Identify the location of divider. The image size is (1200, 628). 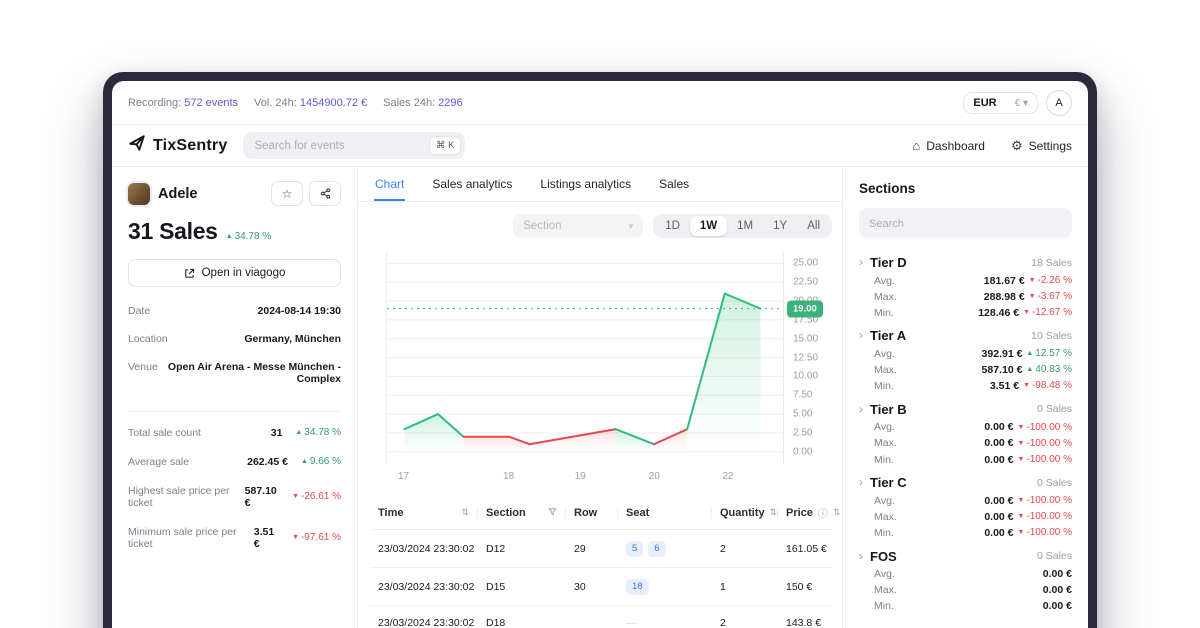
(234, 411).